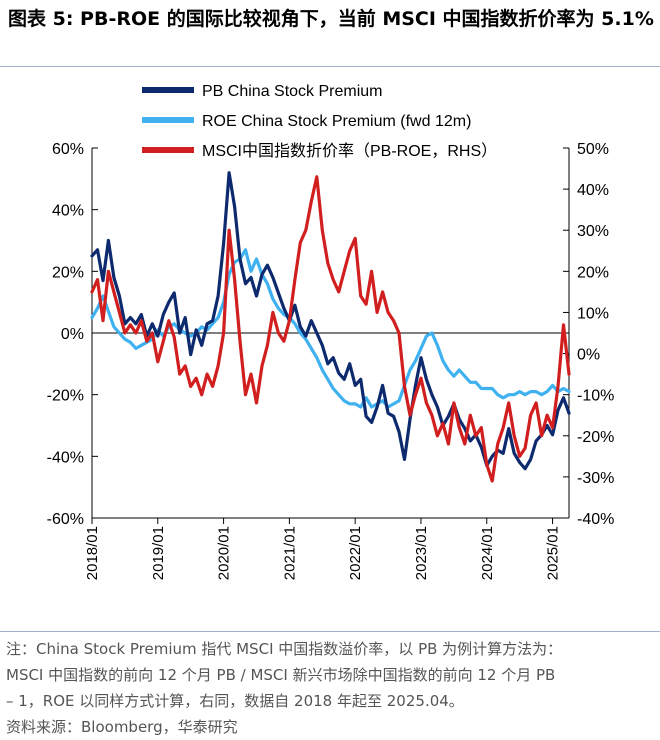  I want to click on left-y-tick-label: -40%, so click(65, 457).